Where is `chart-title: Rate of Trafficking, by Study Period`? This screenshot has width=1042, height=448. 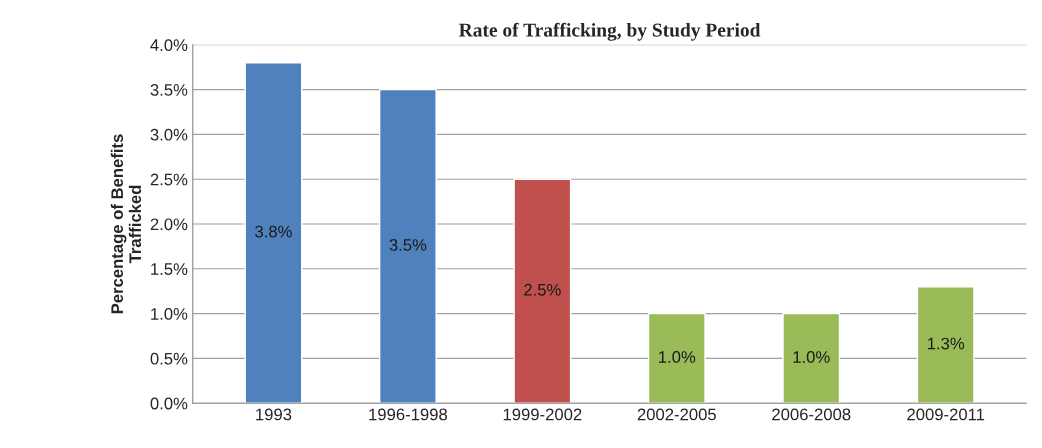
chart-title: Rate of Trafficking, by Study Period is located at coordinates (610, 31).